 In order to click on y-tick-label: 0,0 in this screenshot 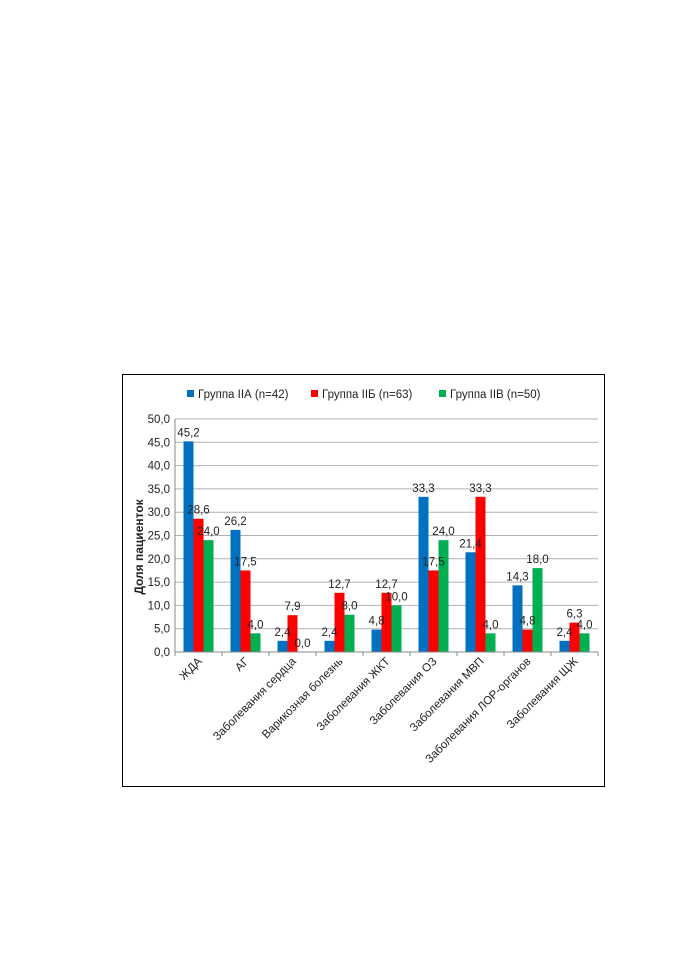, I will do `click(162, 653)`.